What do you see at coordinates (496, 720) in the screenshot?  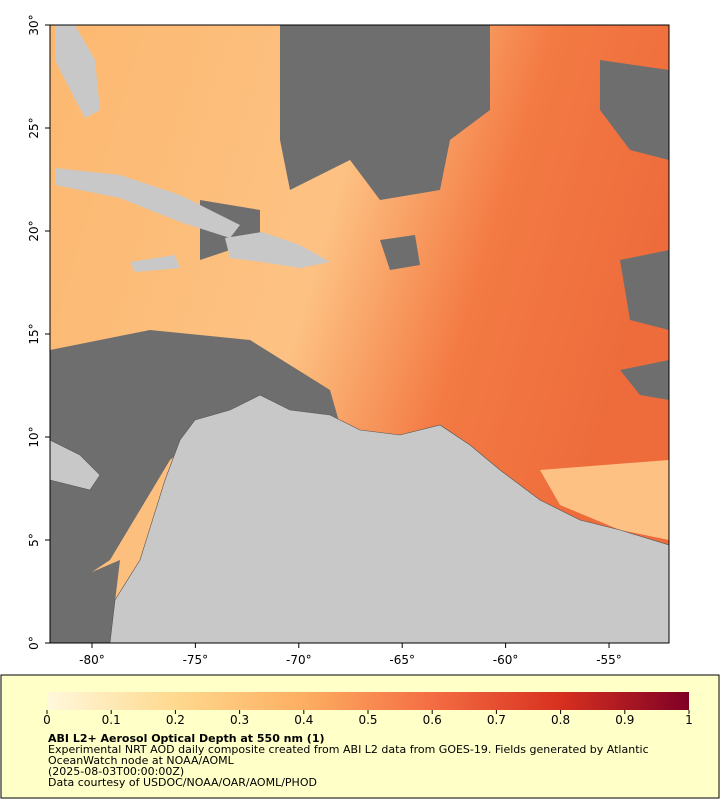 I see `colorbar-tick-label: 0.7` at bounding box center [496, 720].